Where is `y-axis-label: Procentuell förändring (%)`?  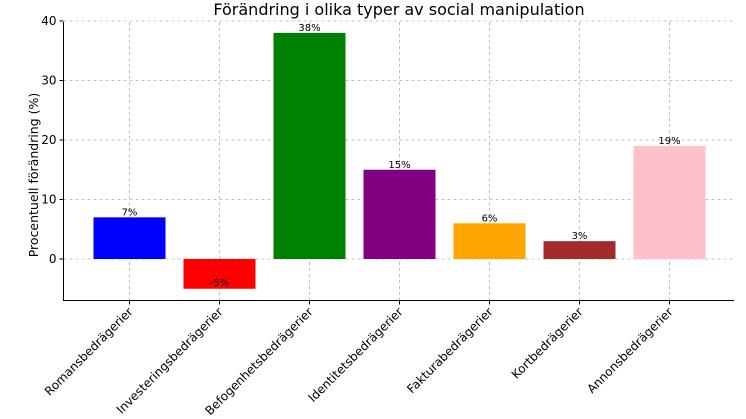 y-axis-label: Procentuell förändring (%) is located at coordinates (33, 175).